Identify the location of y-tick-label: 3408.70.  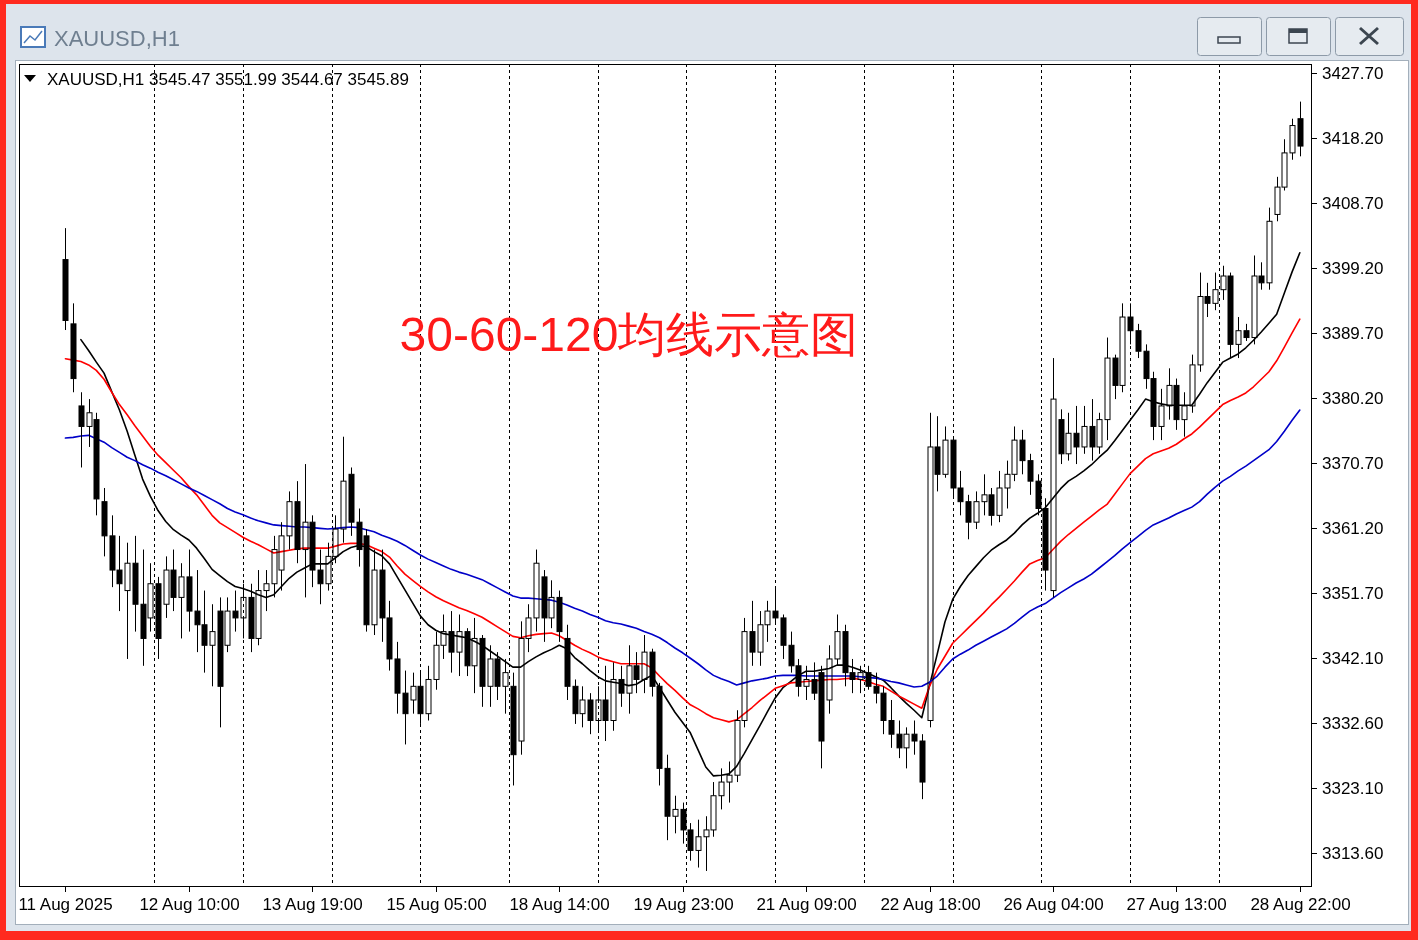
(1353, 203).